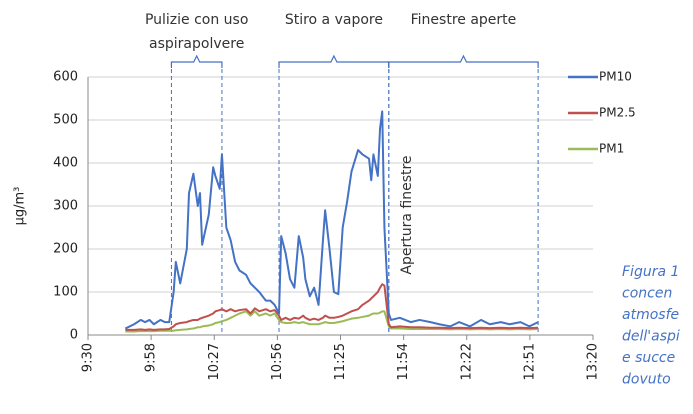  I want to click on legend-label: PM2.5, so click(617, 113).